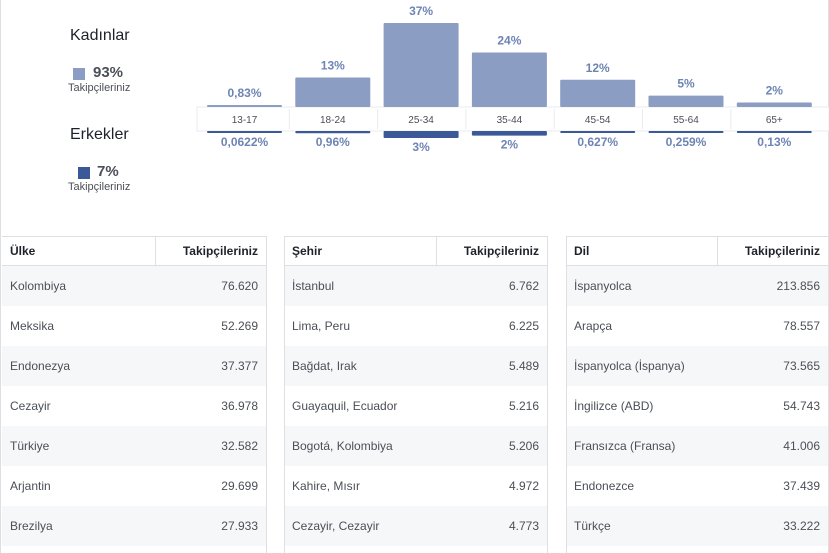  What do you see at coordinates (30, 406) in the screenshot?
I see `country-name-cell: Cezayir` at bounding box center [30, 406].